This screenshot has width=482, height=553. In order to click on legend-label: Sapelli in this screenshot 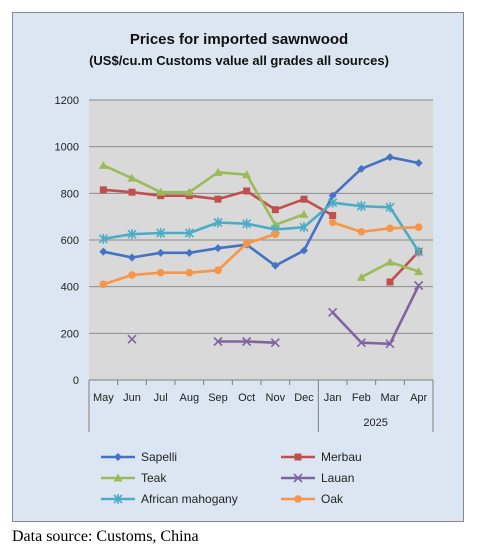, I will do `click(159, 457)`.